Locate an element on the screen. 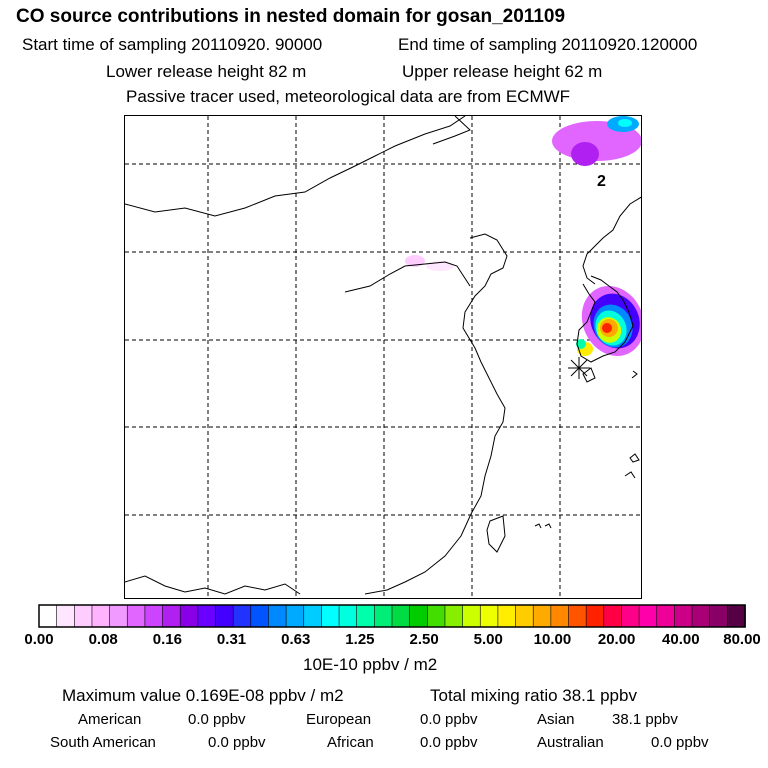  european-label: European is located at coordinates (339, 719).